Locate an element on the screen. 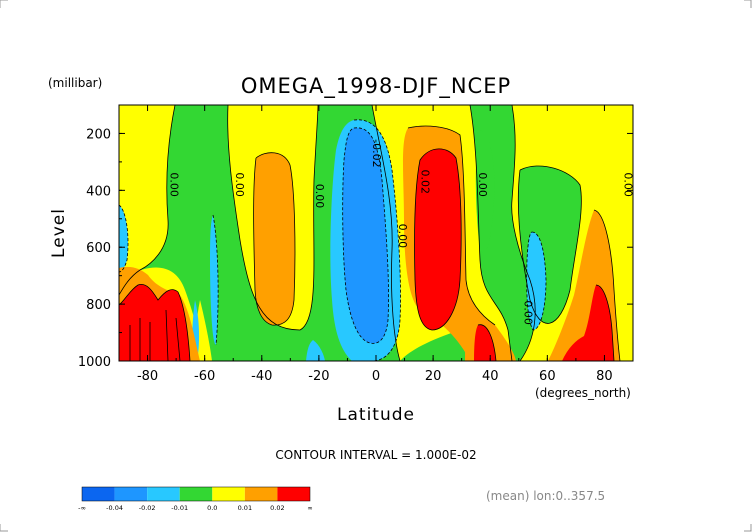 Image resolution: width=752 pixels, height=532 pixels. fill-green-right-tongue is located at coordinates (485, 191).